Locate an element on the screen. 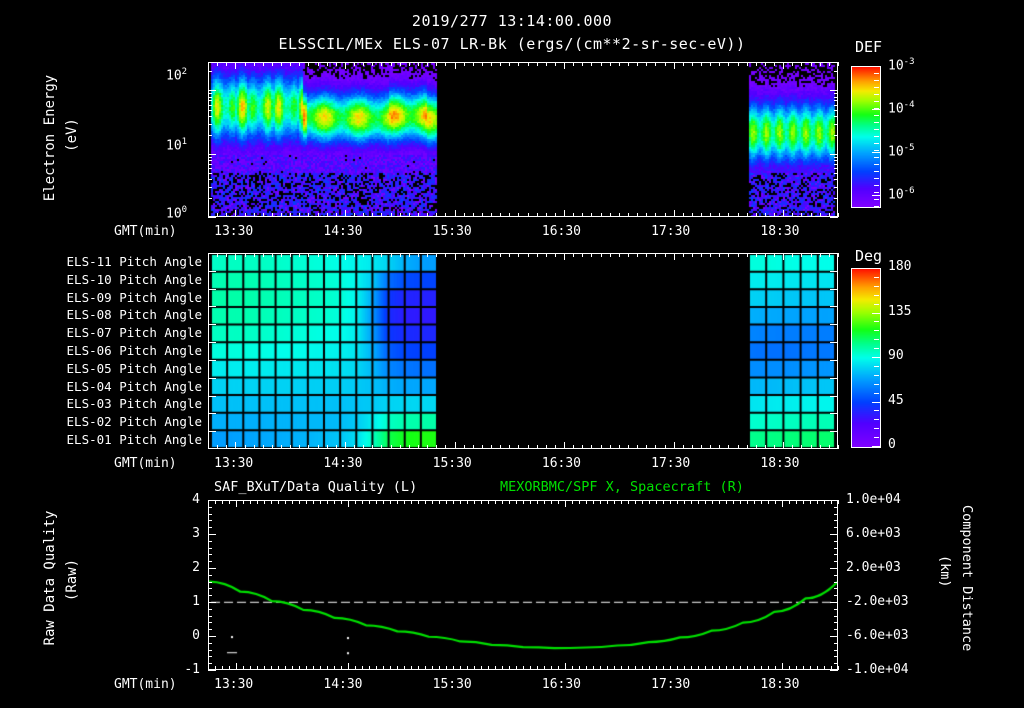 This screenshot has height=708, width=1024. panel2-colorbar-title: Deg is located at coordinates (869, 256).